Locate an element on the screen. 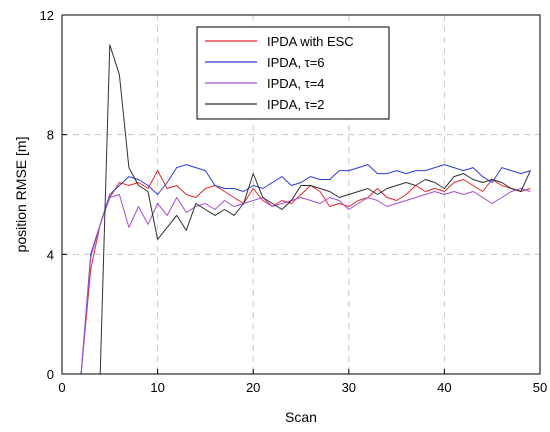  y-tick-label: 0 is located at coordinates (50, 374).